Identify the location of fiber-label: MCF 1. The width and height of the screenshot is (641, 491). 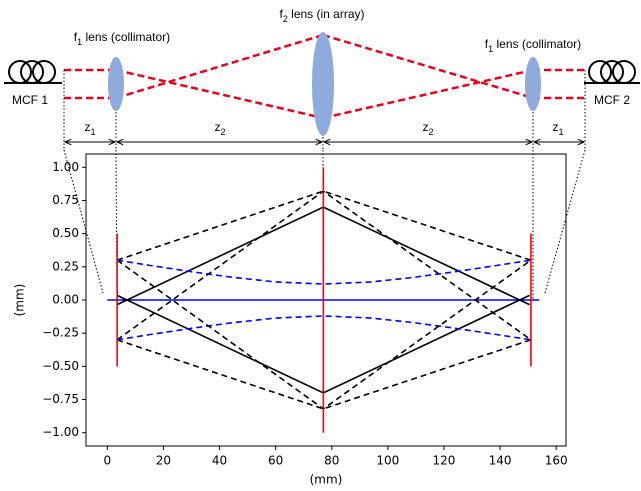
(30, 100).